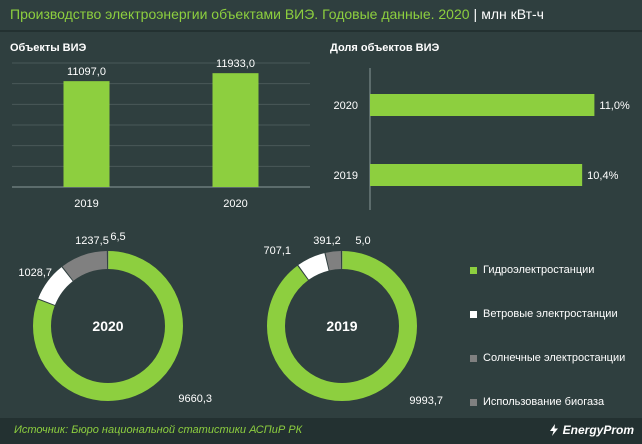  I want to click on donut-chart-2019: 2019 9993,7 707,1 391,2 5,0, so click(353, 321).